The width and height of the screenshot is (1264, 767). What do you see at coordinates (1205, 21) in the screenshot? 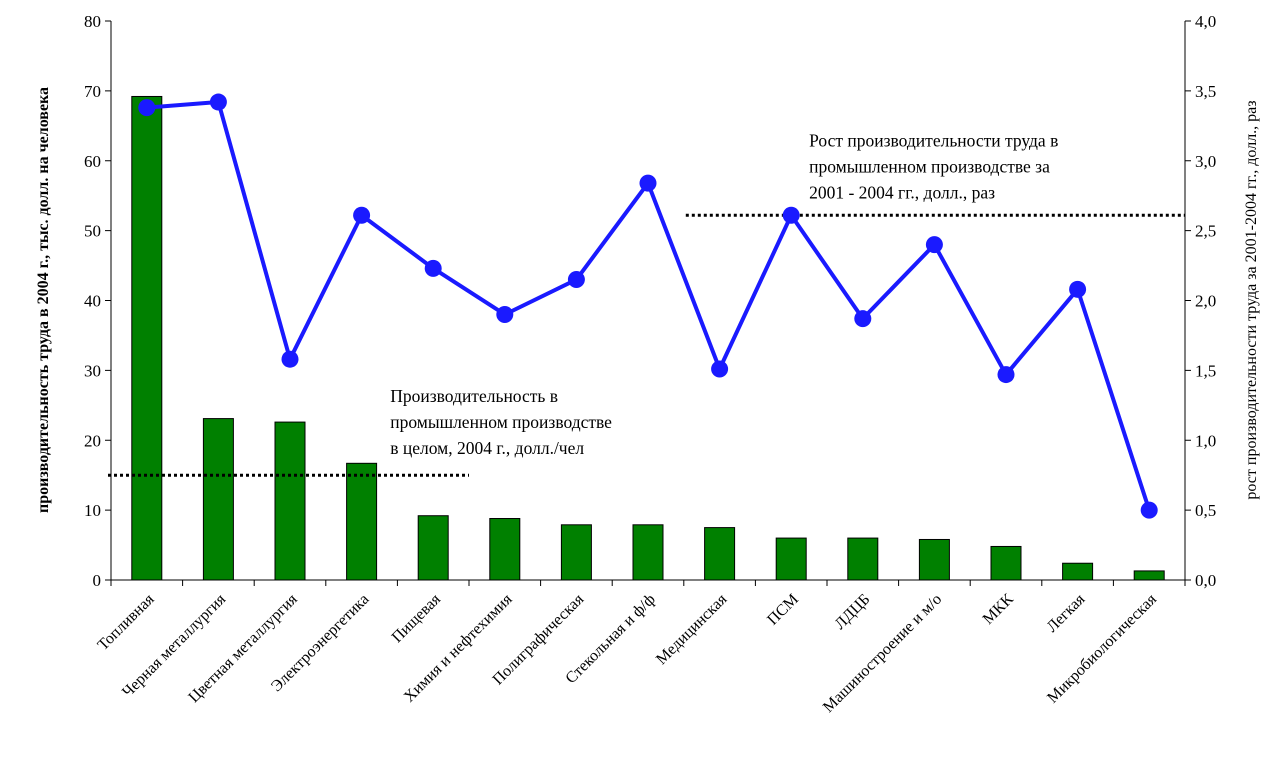
I see `y2-tick-label: 4,0` at bounding box center [1205, 21].